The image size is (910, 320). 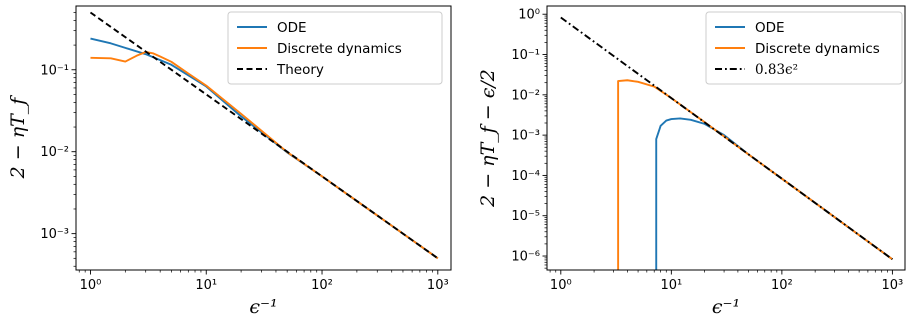 What do you see at coordinates (776, 70) in the screenshot?
I see `legend-label: 0.83ϵ²` at bounding box center [776, 70].